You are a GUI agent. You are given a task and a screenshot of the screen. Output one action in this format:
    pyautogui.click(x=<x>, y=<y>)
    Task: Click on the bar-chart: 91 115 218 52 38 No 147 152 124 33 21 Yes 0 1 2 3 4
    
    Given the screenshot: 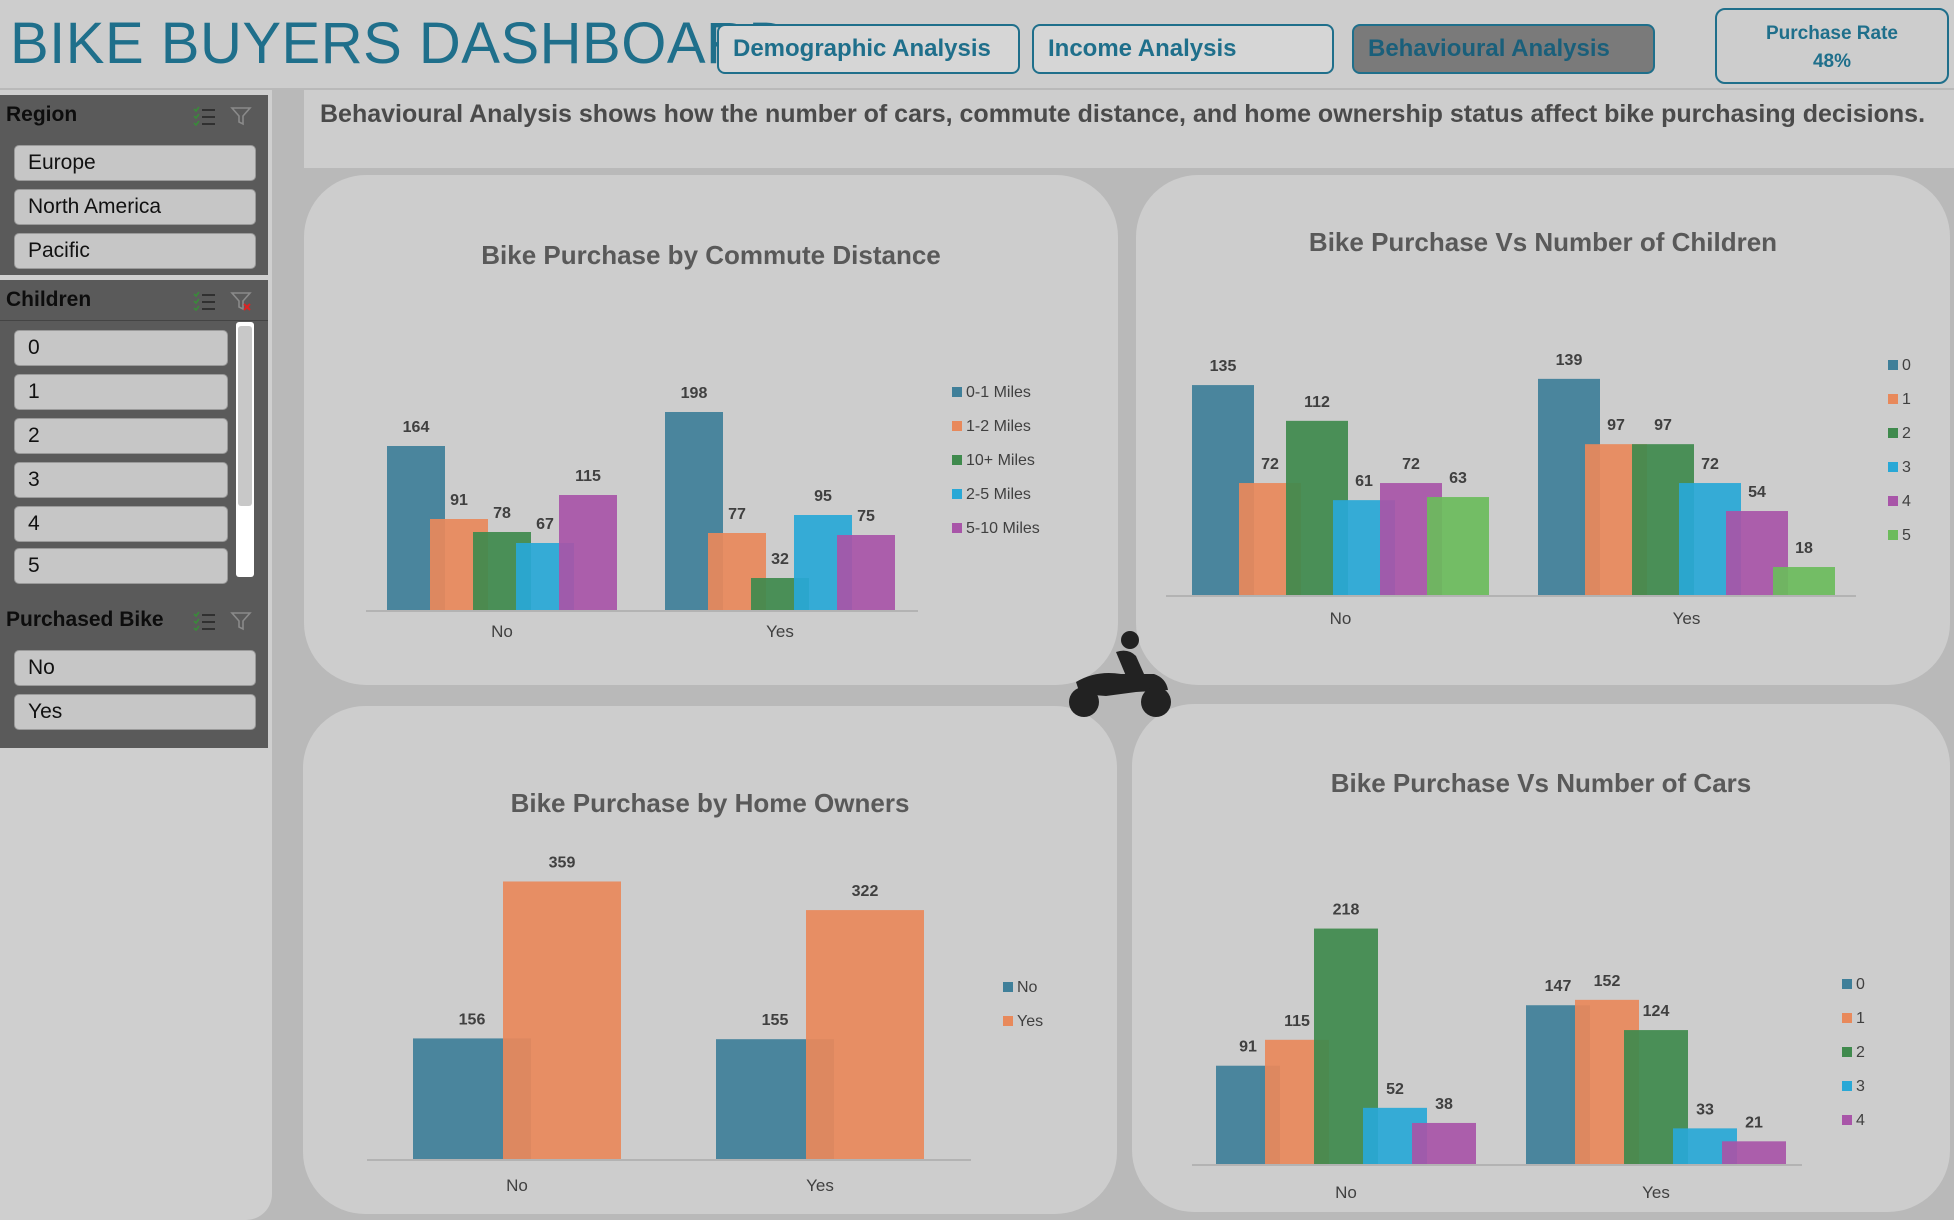 What is the action you would take?
    pyautogui.click(x=1528, y=1052)
    